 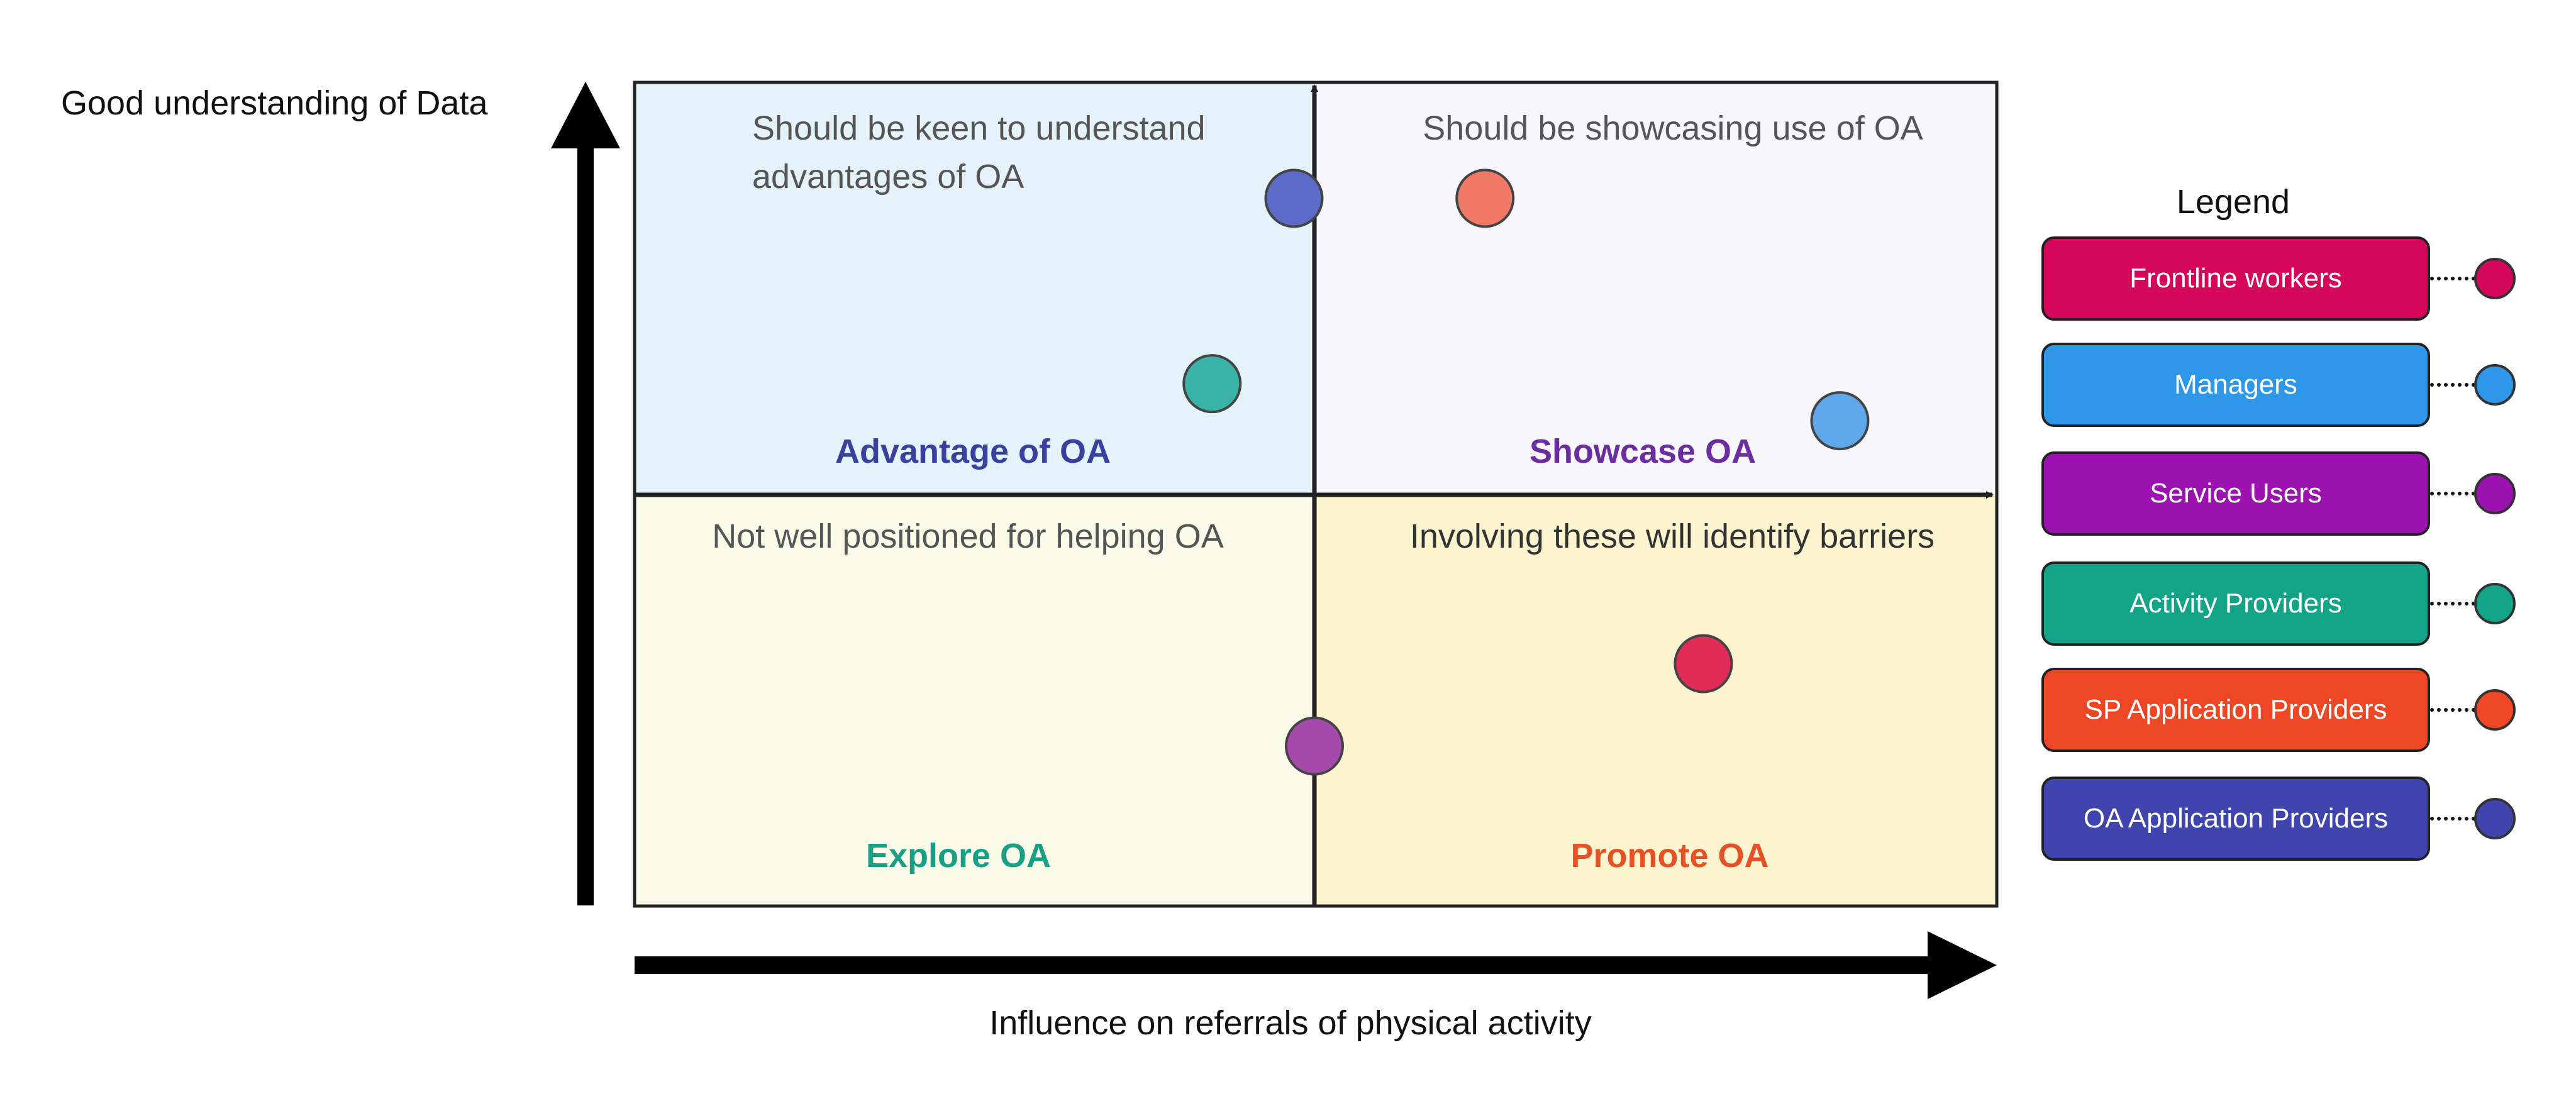 I want to click on quadrant-top-right, so click(x=1655, y=288).